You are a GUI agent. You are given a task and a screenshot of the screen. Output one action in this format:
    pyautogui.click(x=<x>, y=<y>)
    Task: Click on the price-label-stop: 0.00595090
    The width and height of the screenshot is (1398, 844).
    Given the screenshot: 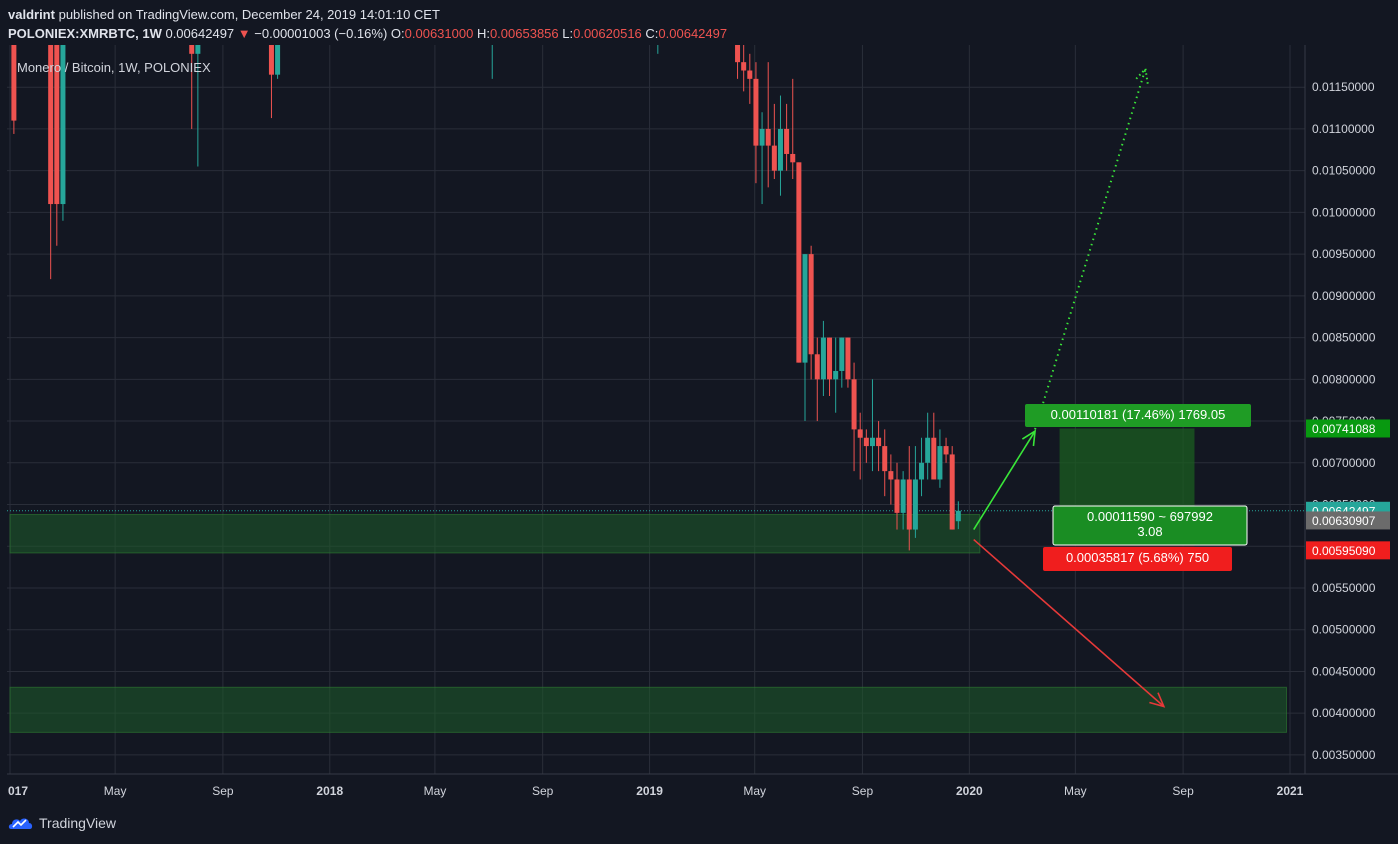 What is the action you would take?
    pyautogui.click(x=1348, y=550)
    